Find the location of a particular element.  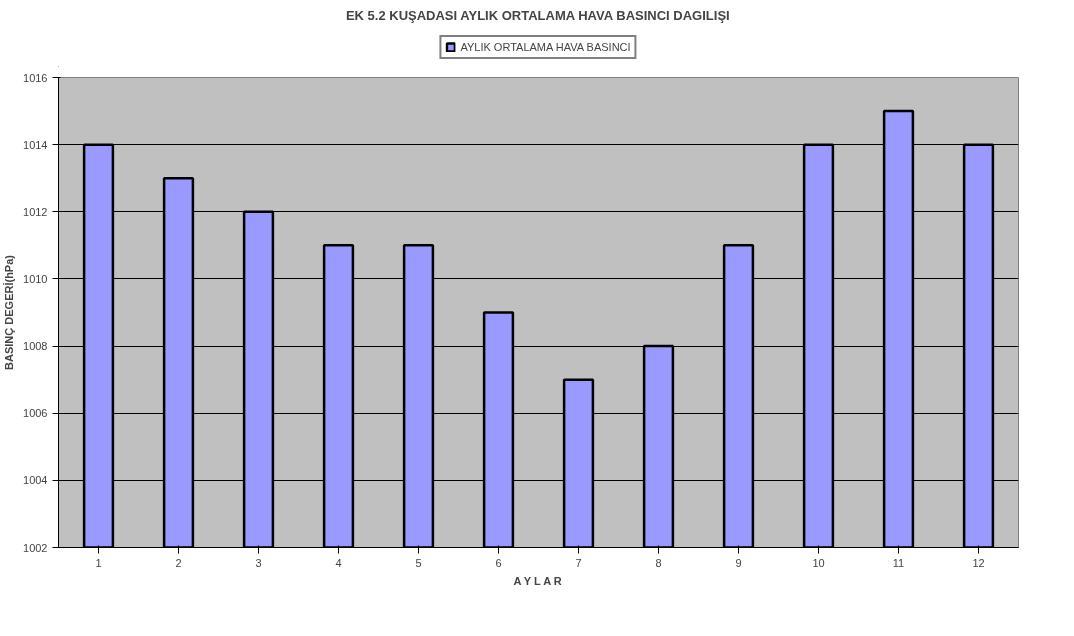

legend-label: AYLIK ORTALAMA HAVA BASINCI is located at coordinates (545, 47).